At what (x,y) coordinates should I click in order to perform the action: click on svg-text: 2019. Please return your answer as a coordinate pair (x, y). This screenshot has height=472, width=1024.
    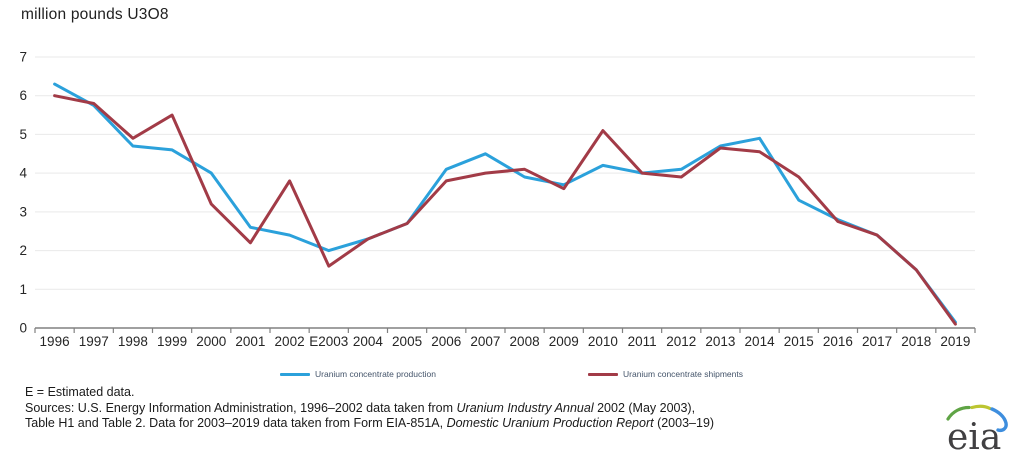
    Looking at the image, I should click on (955, 341).